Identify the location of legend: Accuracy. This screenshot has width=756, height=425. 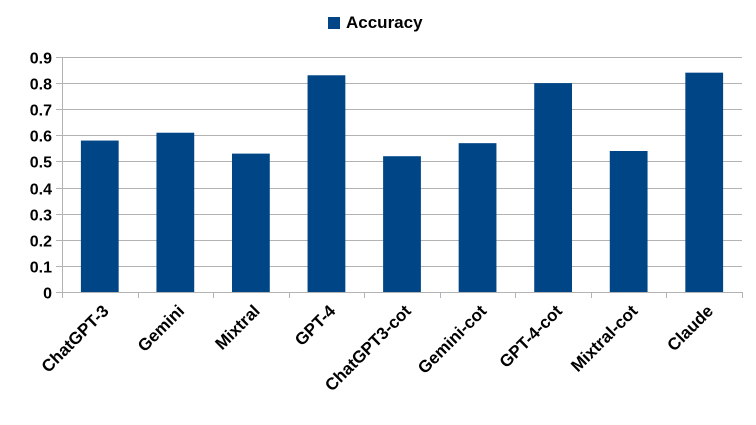
(375, 23).